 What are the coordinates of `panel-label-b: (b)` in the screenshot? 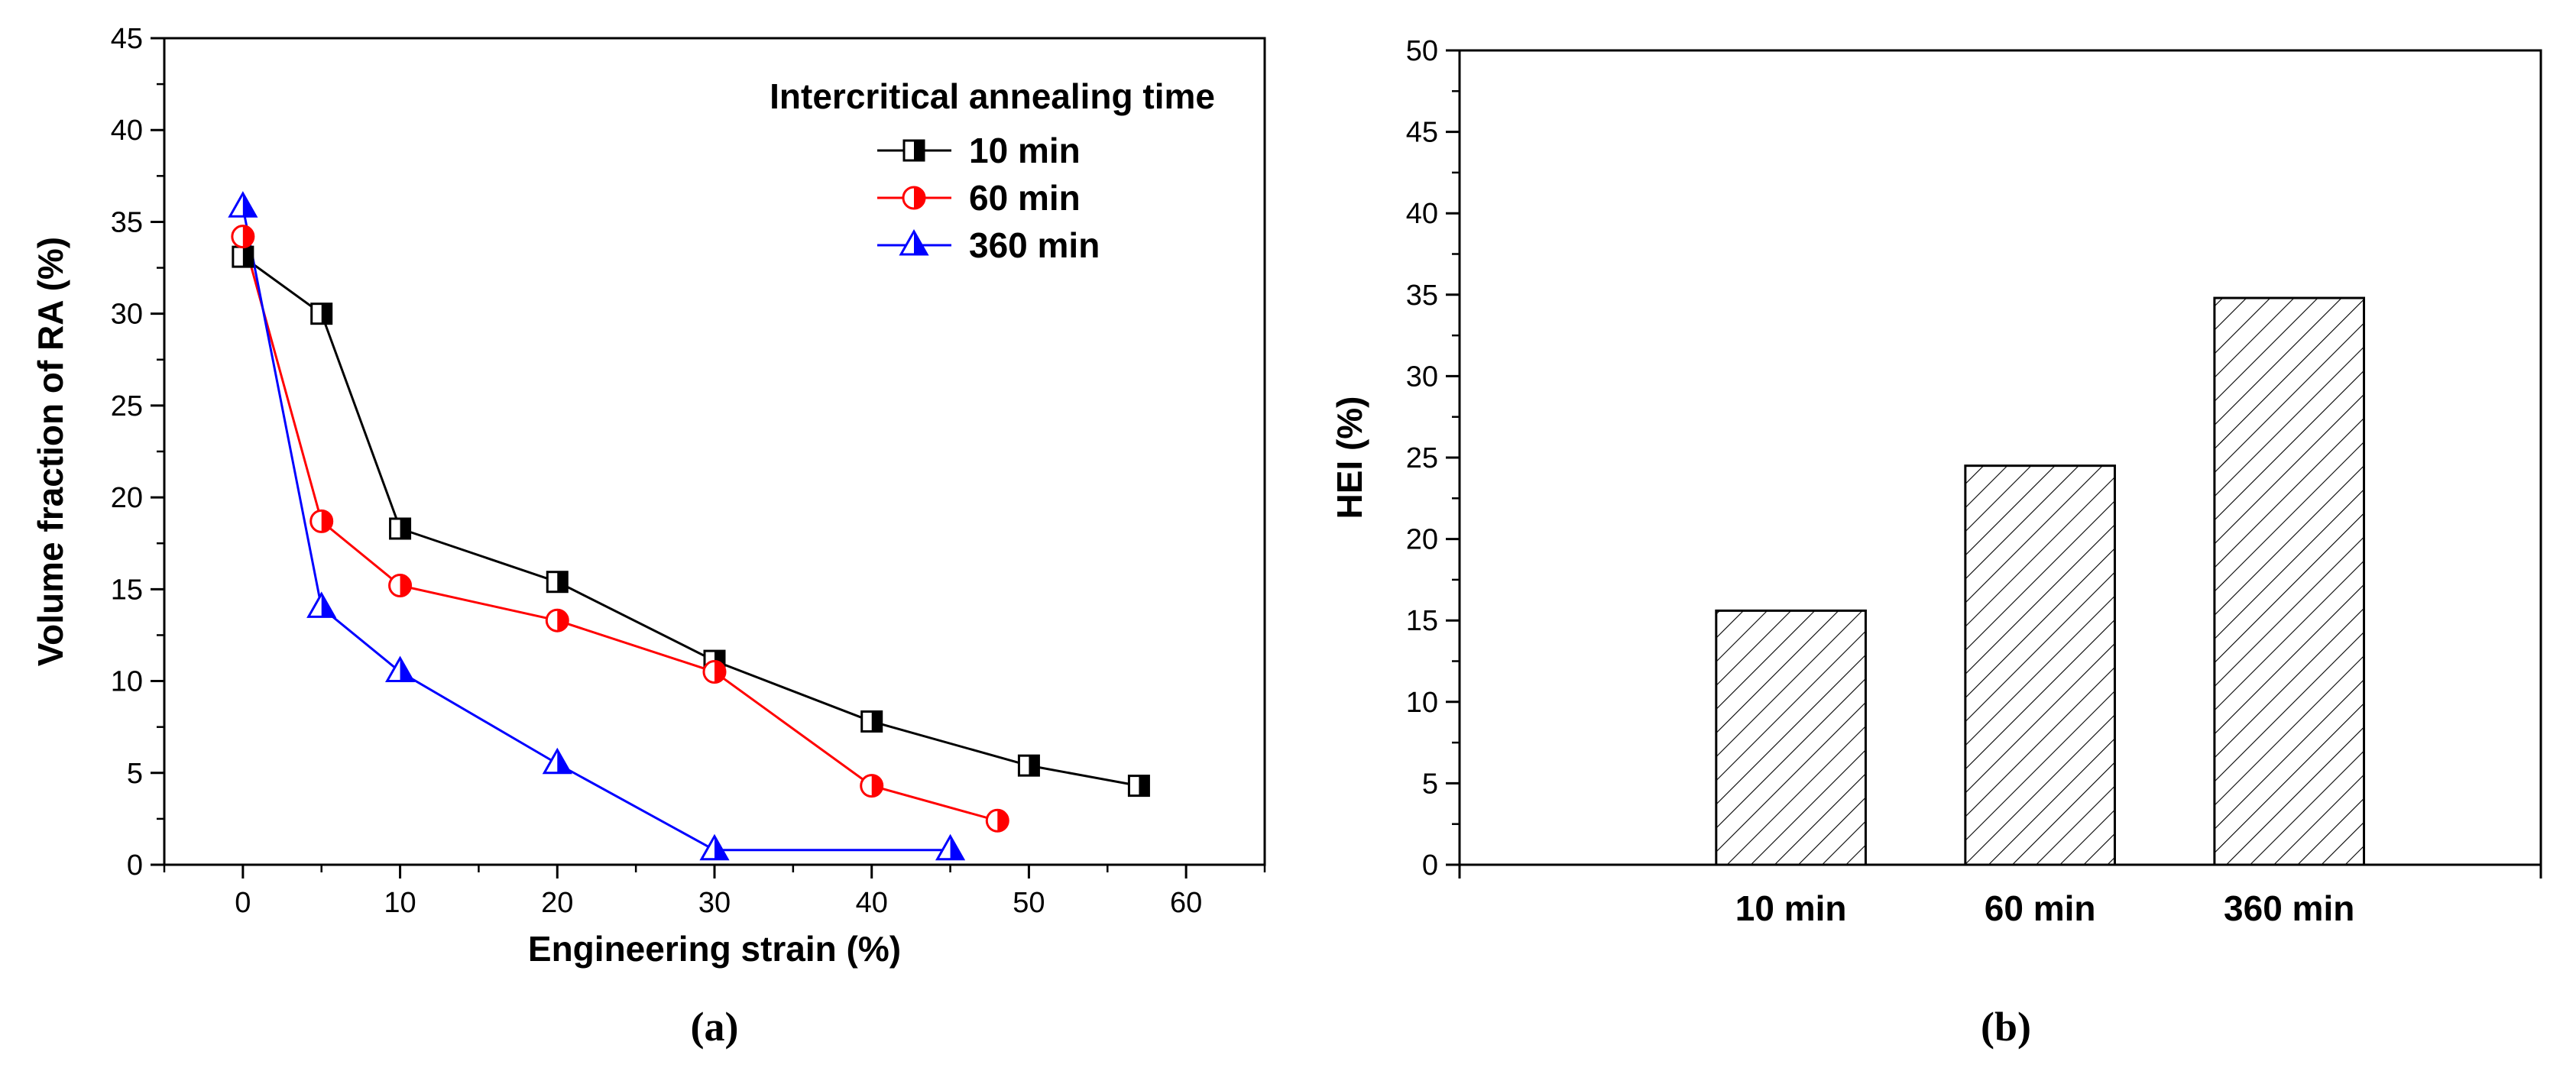 It's located at (2006, 1027).